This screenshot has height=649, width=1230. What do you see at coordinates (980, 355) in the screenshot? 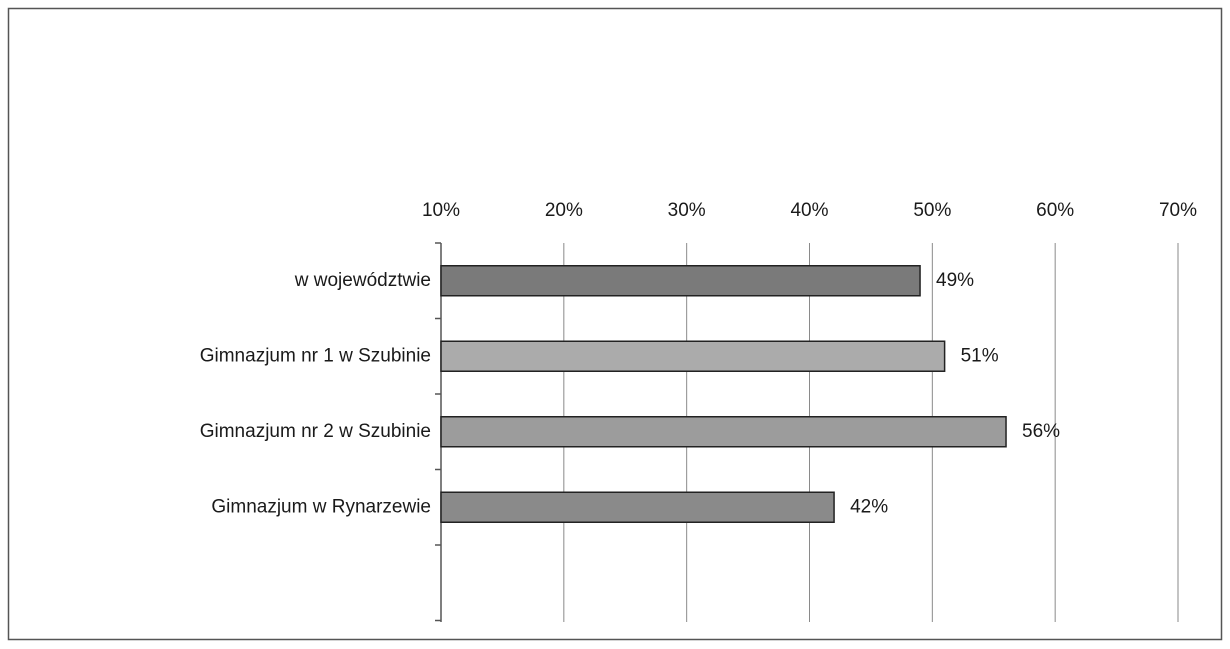
I see `data-label: 51%` at bounding box center [980, 355].